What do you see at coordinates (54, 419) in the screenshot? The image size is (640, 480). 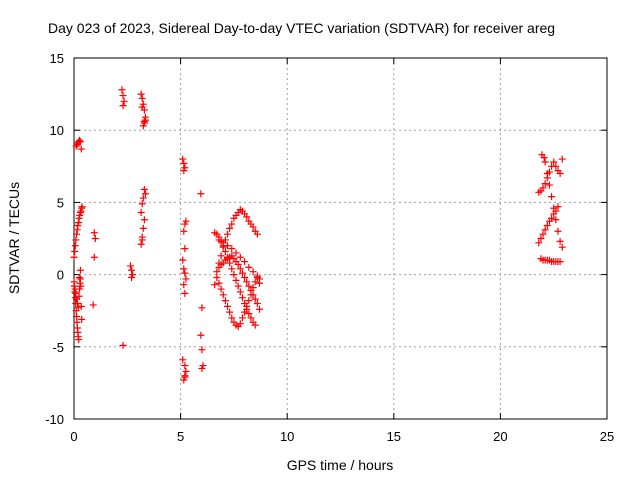 I see `y-tick-label: -10` at bounding box center [54, 419].